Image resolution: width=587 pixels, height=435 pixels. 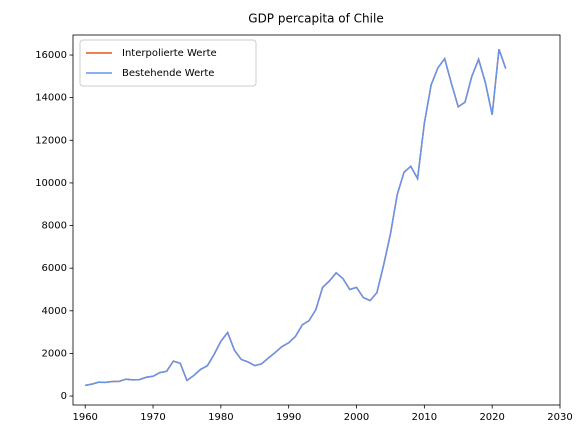 I want to click on y-tick-label: 6000, so click(x=54, y=268).